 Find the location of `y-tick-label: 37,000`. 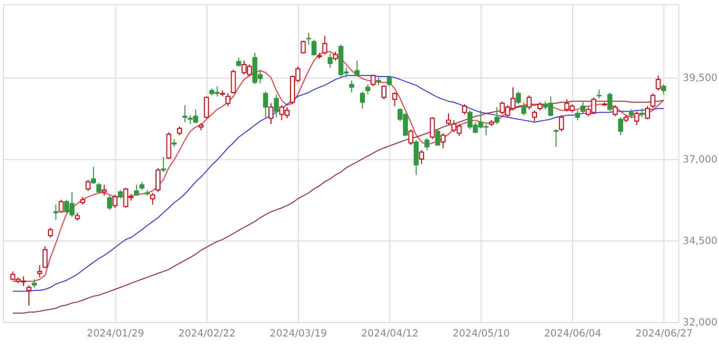

y-tick-label: 37,000 is located at coordinates (700, 160).